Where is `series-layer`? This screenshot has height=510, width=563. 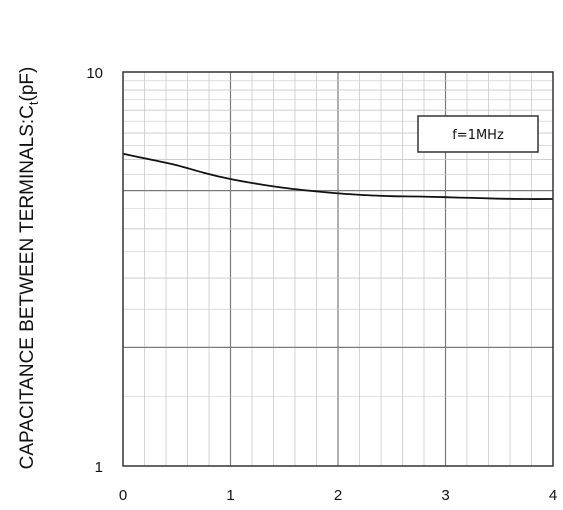
series-layer is located at coordinates (338, 176).